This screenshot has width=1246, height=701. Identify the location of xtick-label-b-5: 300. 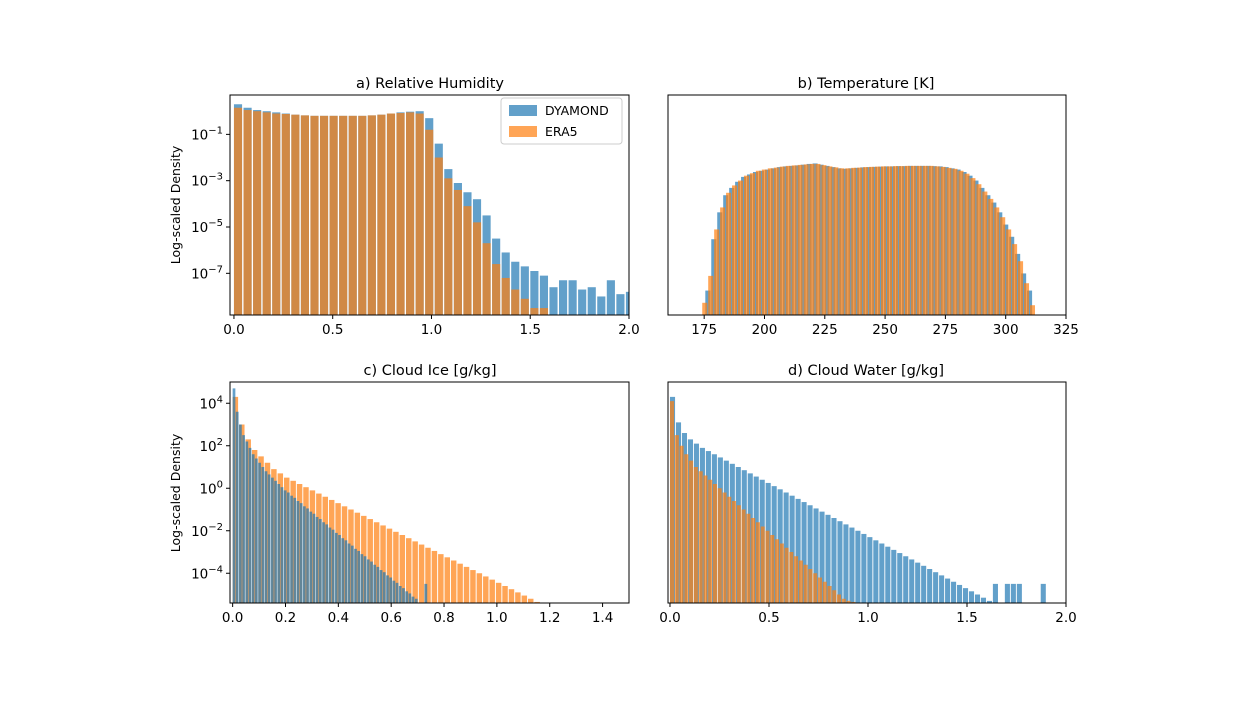
(1006, 330).